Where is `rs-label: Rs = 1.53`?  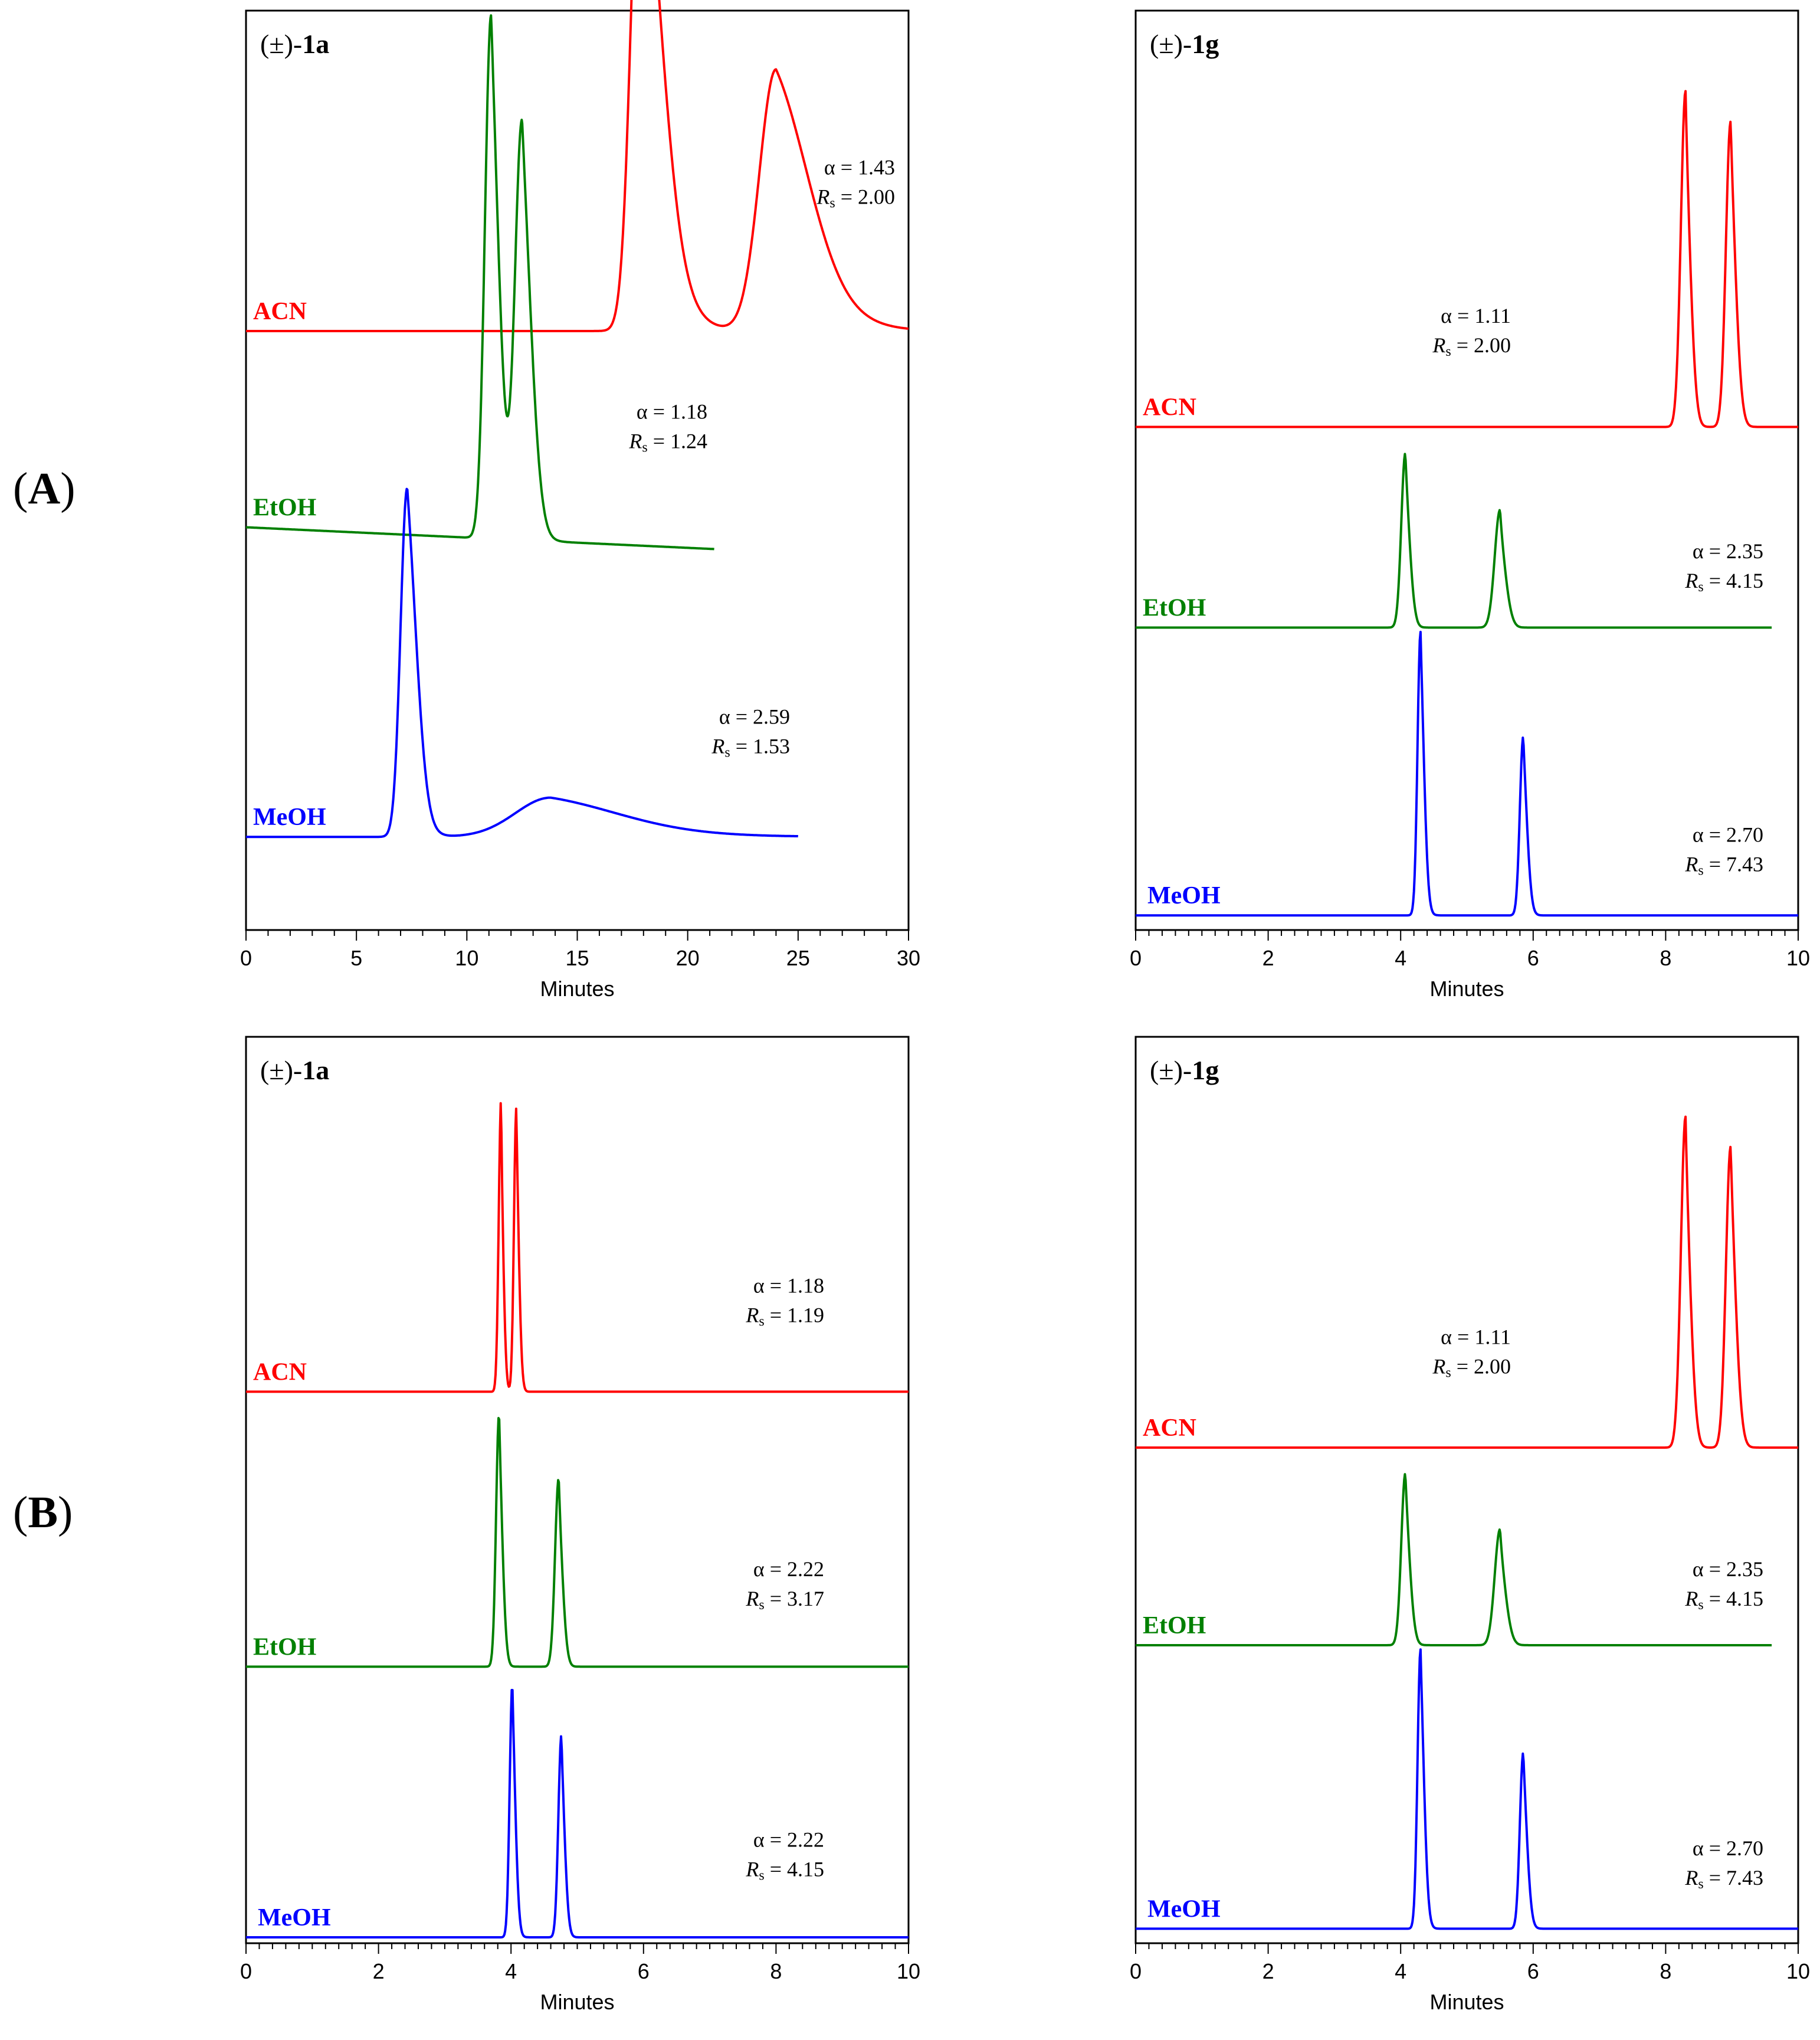
rs-label: Rs = 1.53 is located at coordinates (750, 748).